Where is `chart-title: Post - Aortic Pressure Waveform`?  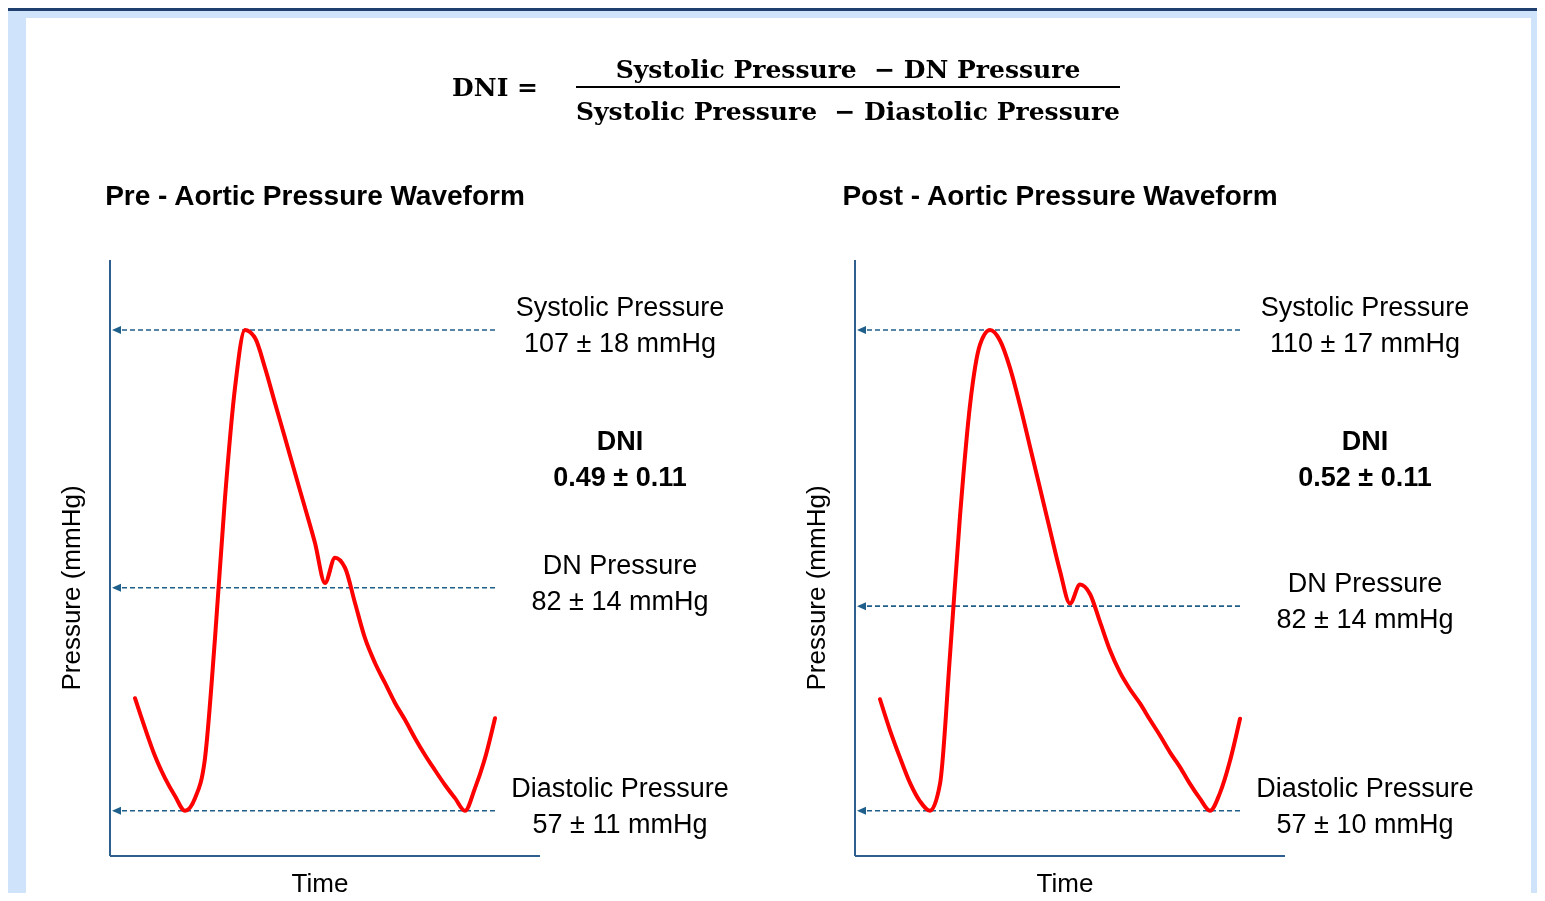
chart-title: Post - Aortic Pressure Waveform is located at coordinates (1060, 195).